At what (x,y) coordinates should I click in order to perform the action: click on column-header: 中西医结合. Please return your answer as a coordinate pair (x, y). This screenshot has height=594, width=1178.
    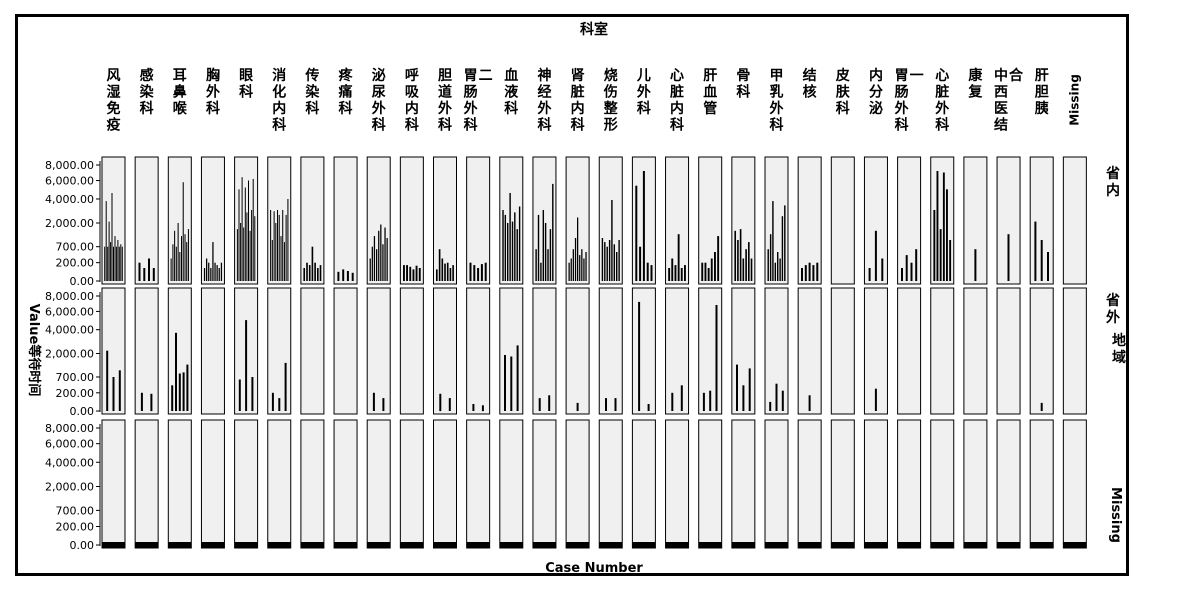
    Looking at the image, I should click on (1009, 100).